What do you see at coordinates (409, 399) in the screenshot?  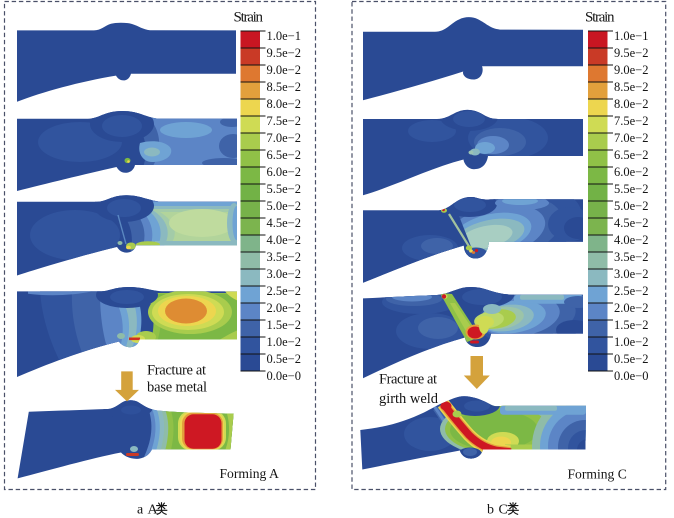 I see `svg-text: girth weld` at bounding box center [409, 399].